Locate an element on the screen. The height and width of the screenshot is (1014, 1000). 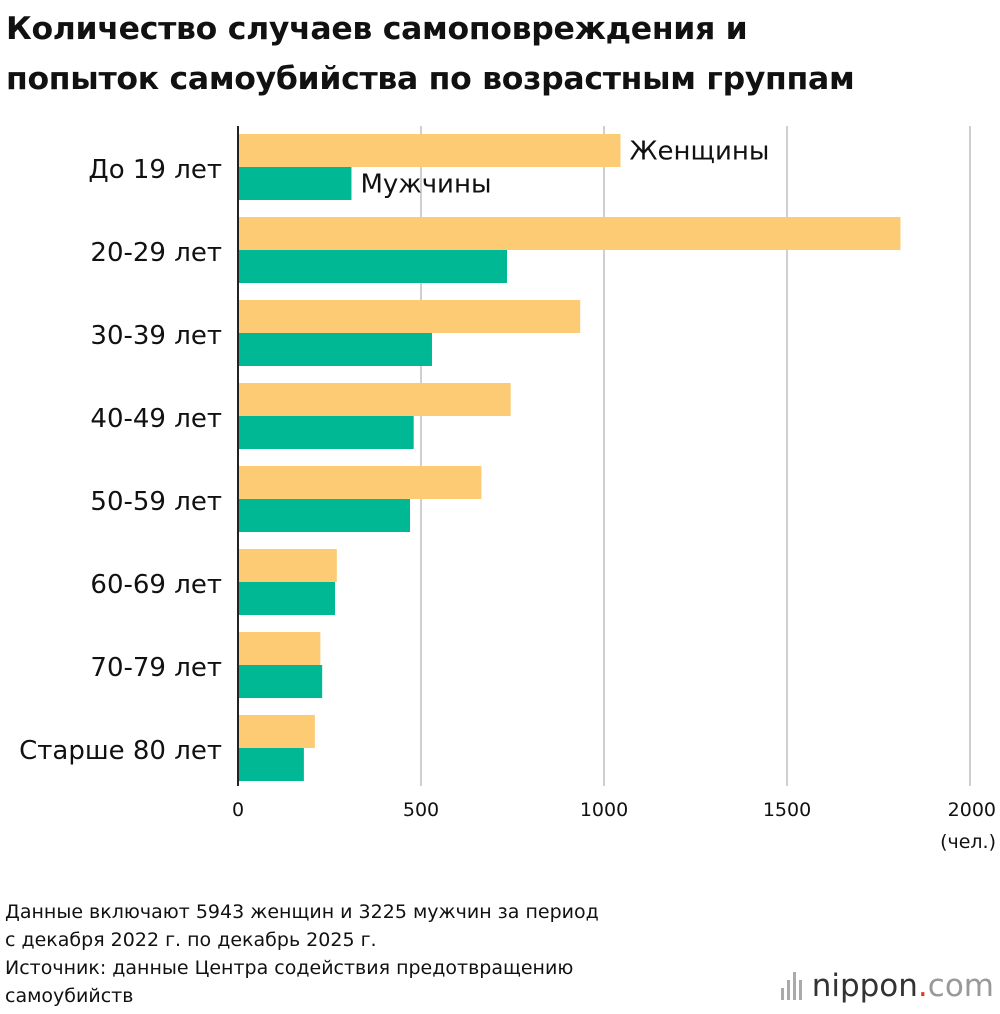
category-label: 20-29 лет is located at coordinates (156, 253).